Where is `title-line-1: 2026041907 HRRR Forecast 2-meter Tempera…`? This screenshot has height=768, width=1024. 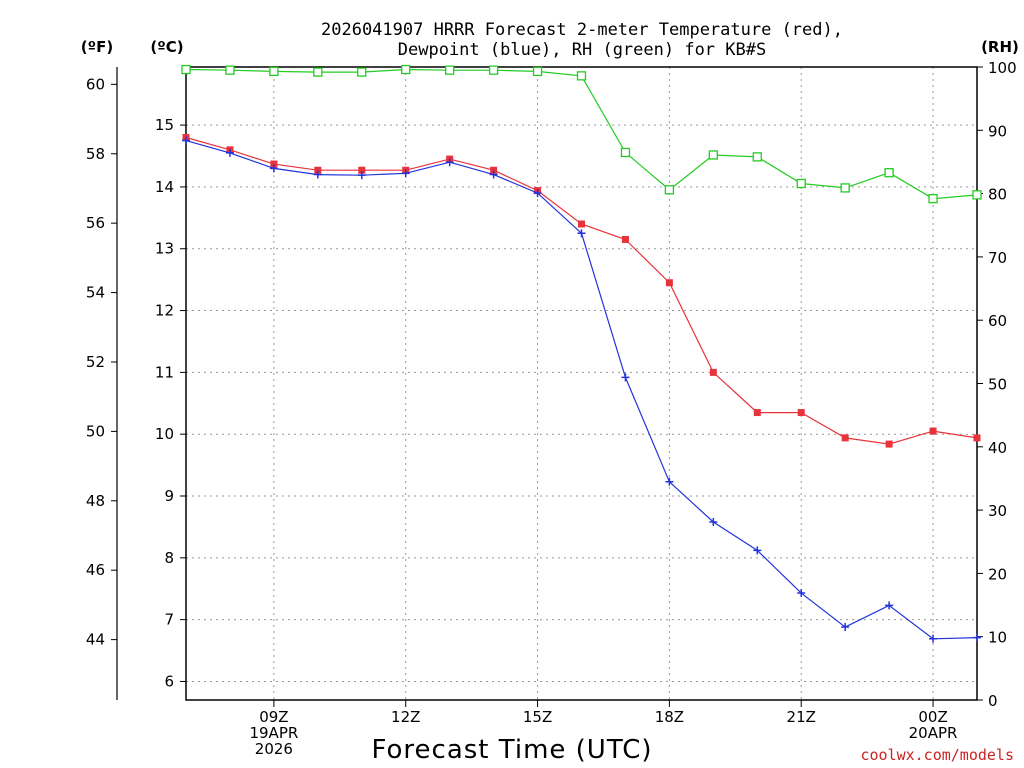 title-line-1: 2026041907 HRRR Forecast 2-meter Tempera… is located at coordinates (582, 30).